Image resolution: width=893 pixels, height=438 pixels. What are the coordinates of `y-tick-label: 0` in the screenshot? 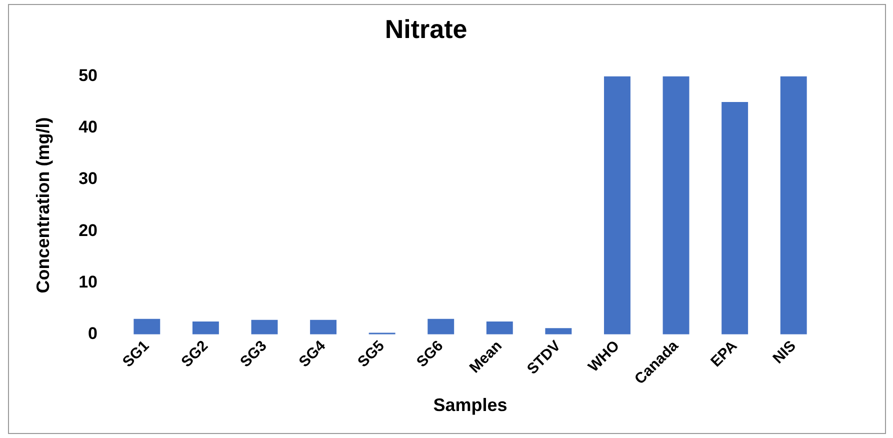 It's located at (93, 334).